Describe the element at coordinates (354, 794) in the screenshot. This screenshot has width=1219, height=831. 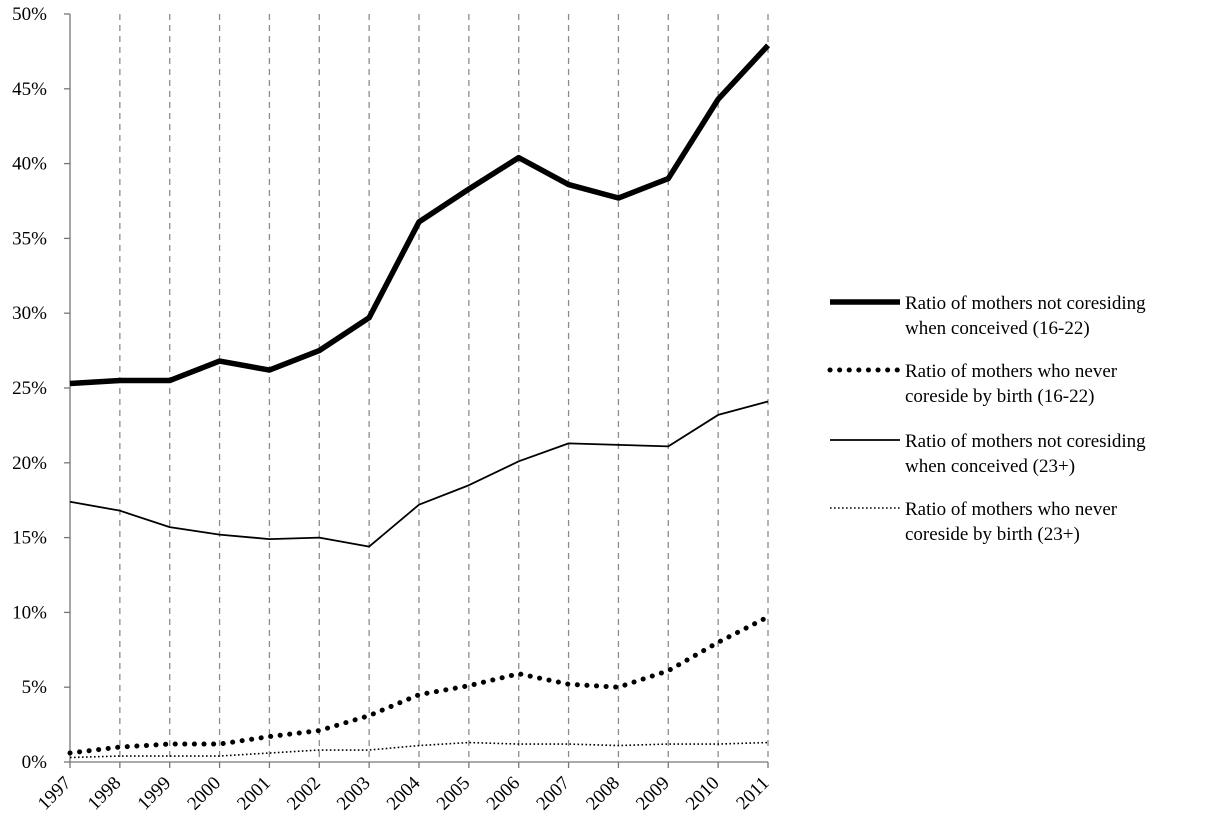
I see `x-tick-label: 2003` at that location.